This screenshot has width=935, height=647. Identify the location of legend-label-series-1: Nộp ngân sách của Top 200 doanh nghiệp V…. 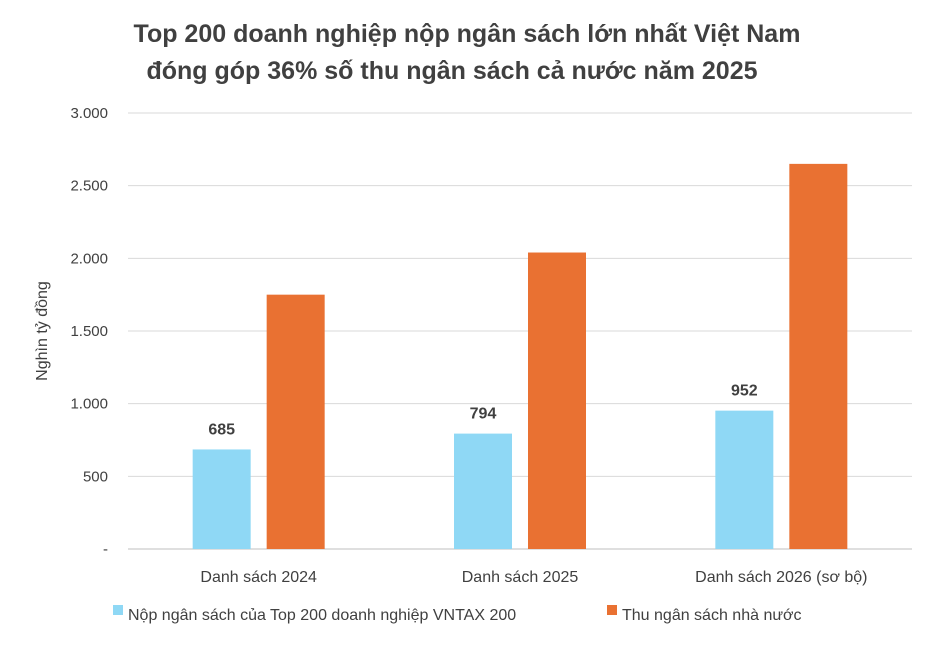
(322, 615).